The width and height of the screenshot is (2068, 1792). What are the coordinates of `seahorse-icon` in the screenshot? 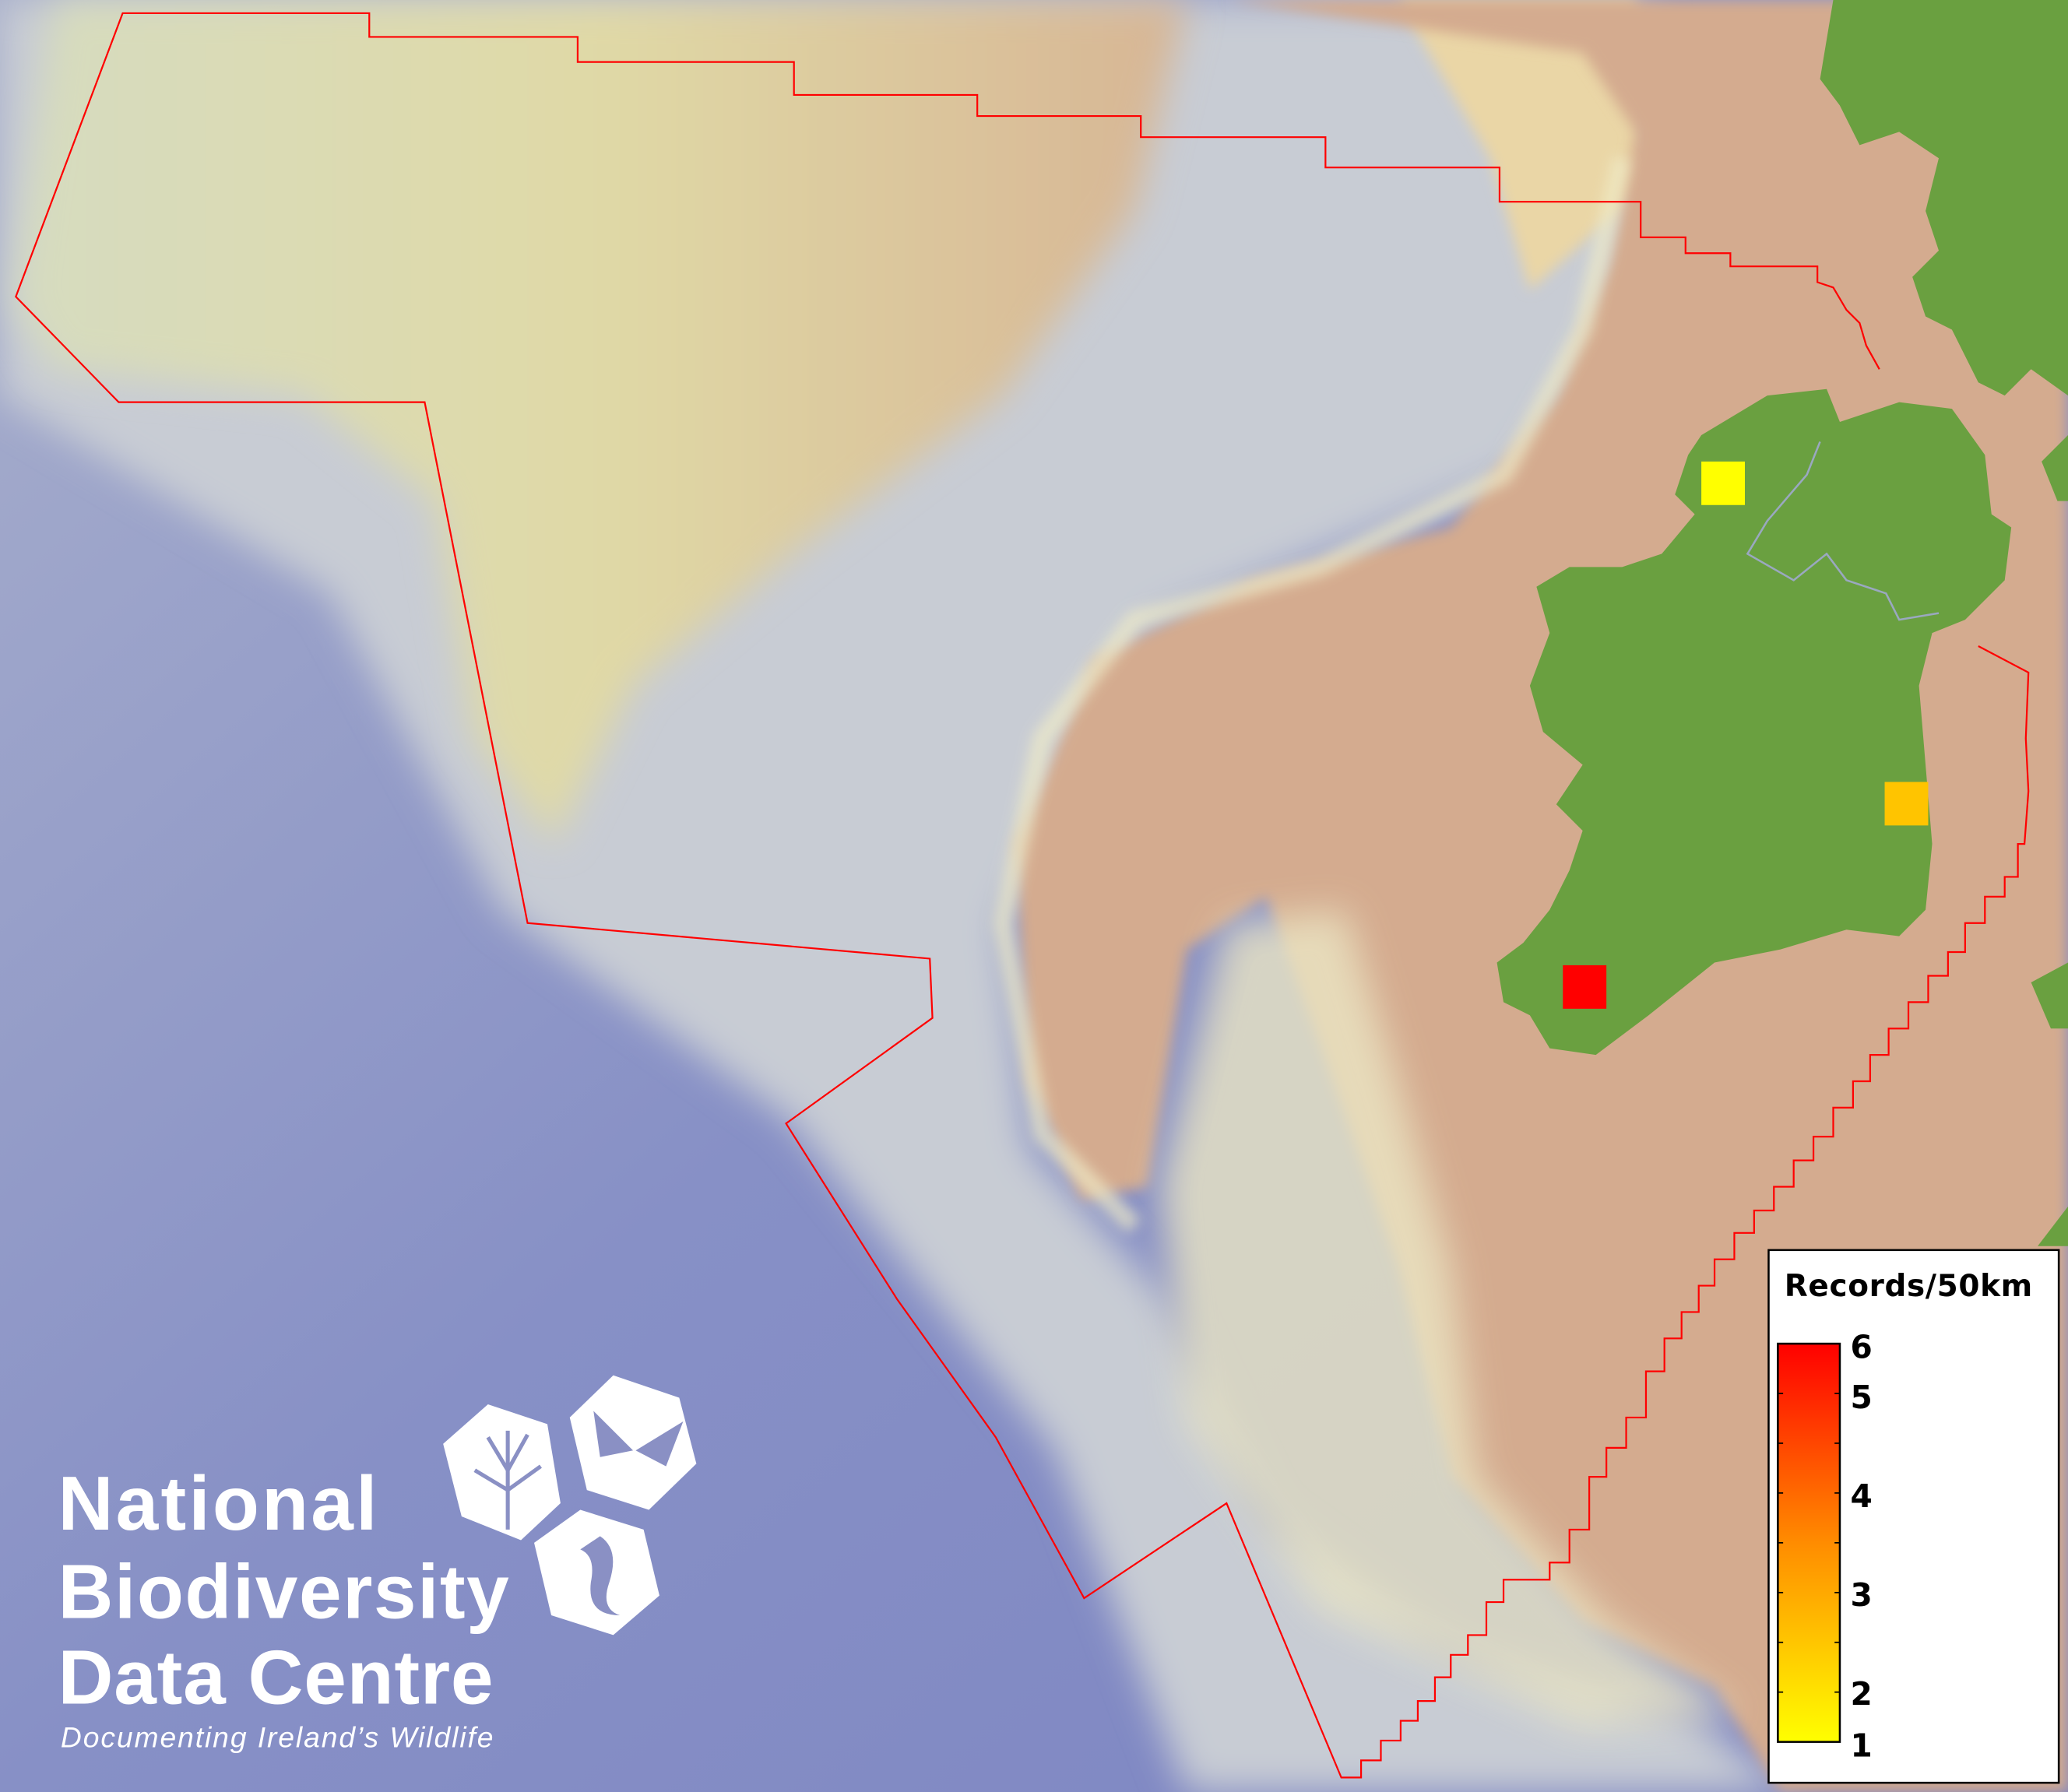 It's located at (596, 1572).